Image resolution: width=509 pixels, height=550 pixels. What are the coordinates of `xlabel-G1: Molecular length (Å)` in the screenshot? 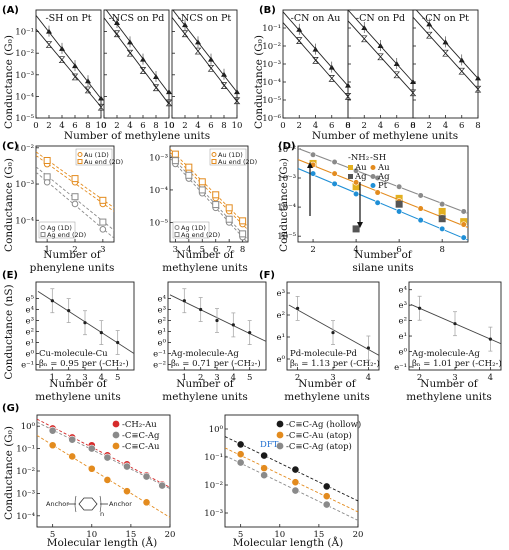 It's located at (102, 542).